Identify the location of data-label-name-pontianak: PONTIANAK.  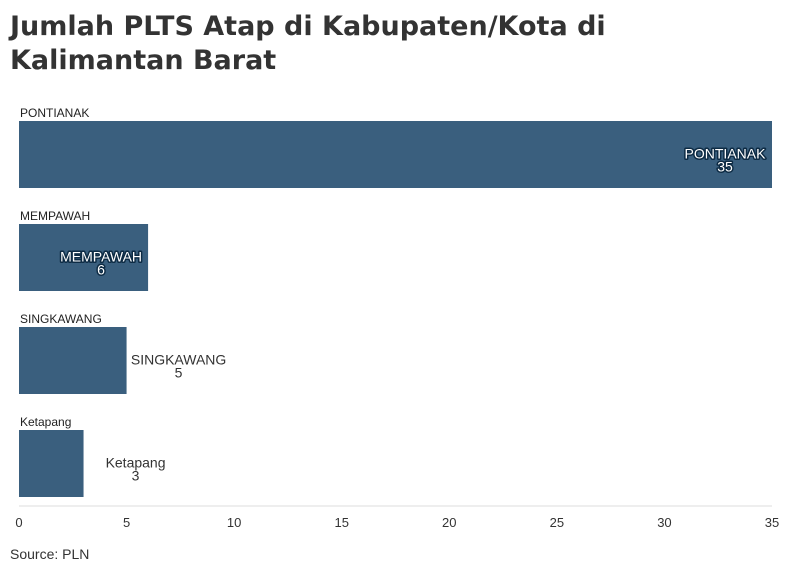
(726, 154).